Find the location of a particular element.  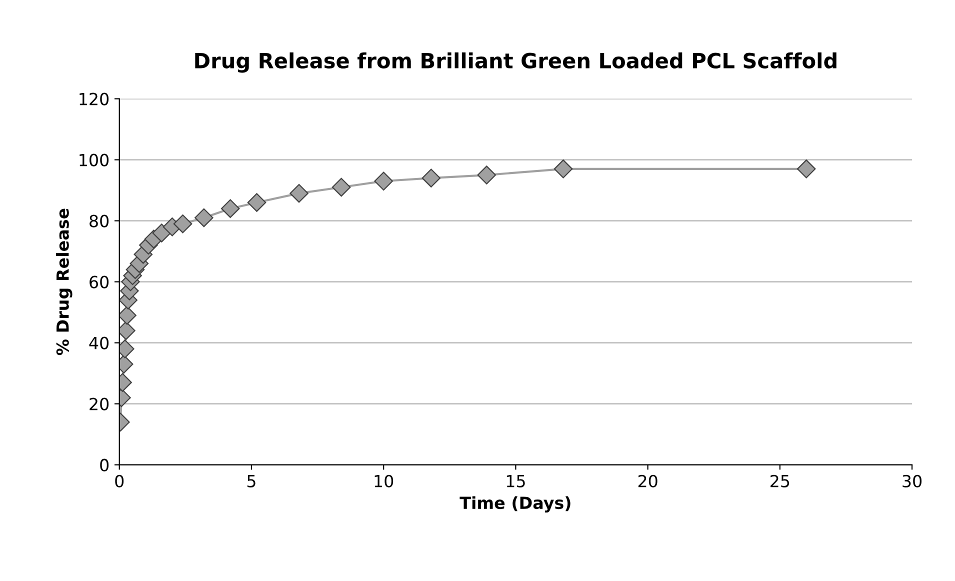

y-tick-label: 60 is located at coordinates (99, 282).